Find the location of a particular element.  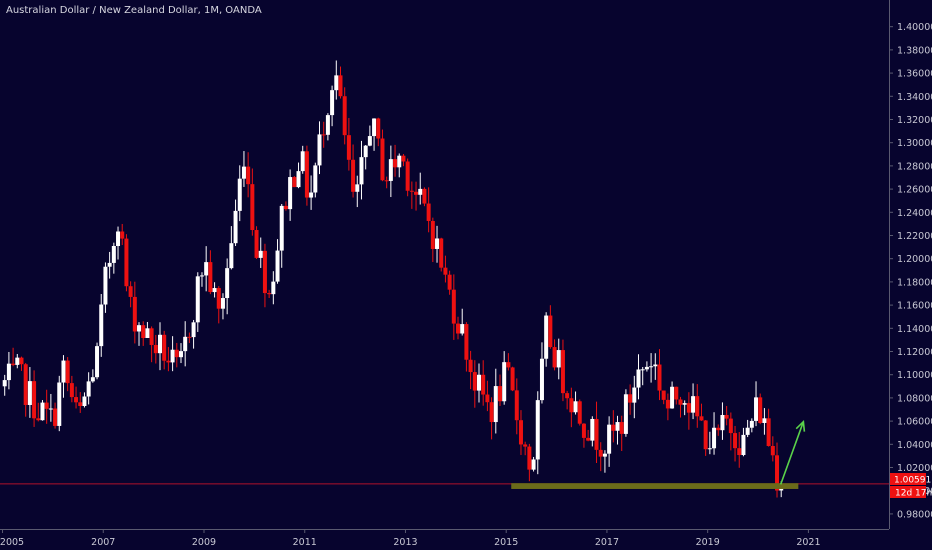

y-tick-label: 1.06000 is located at coordinates (914, 422).